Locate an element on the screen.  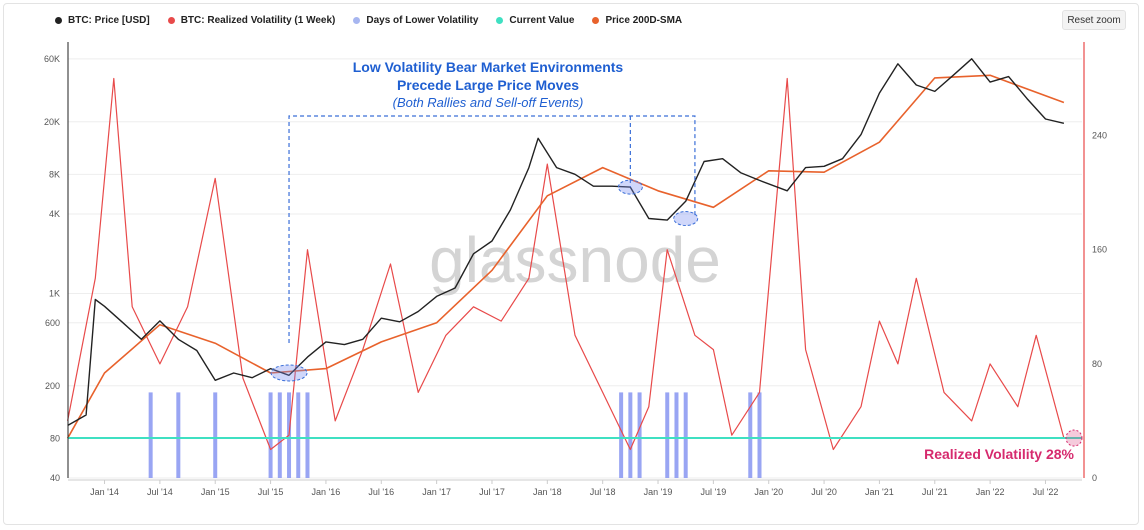
low-volatility-bars is located at coordinates (455, 435).